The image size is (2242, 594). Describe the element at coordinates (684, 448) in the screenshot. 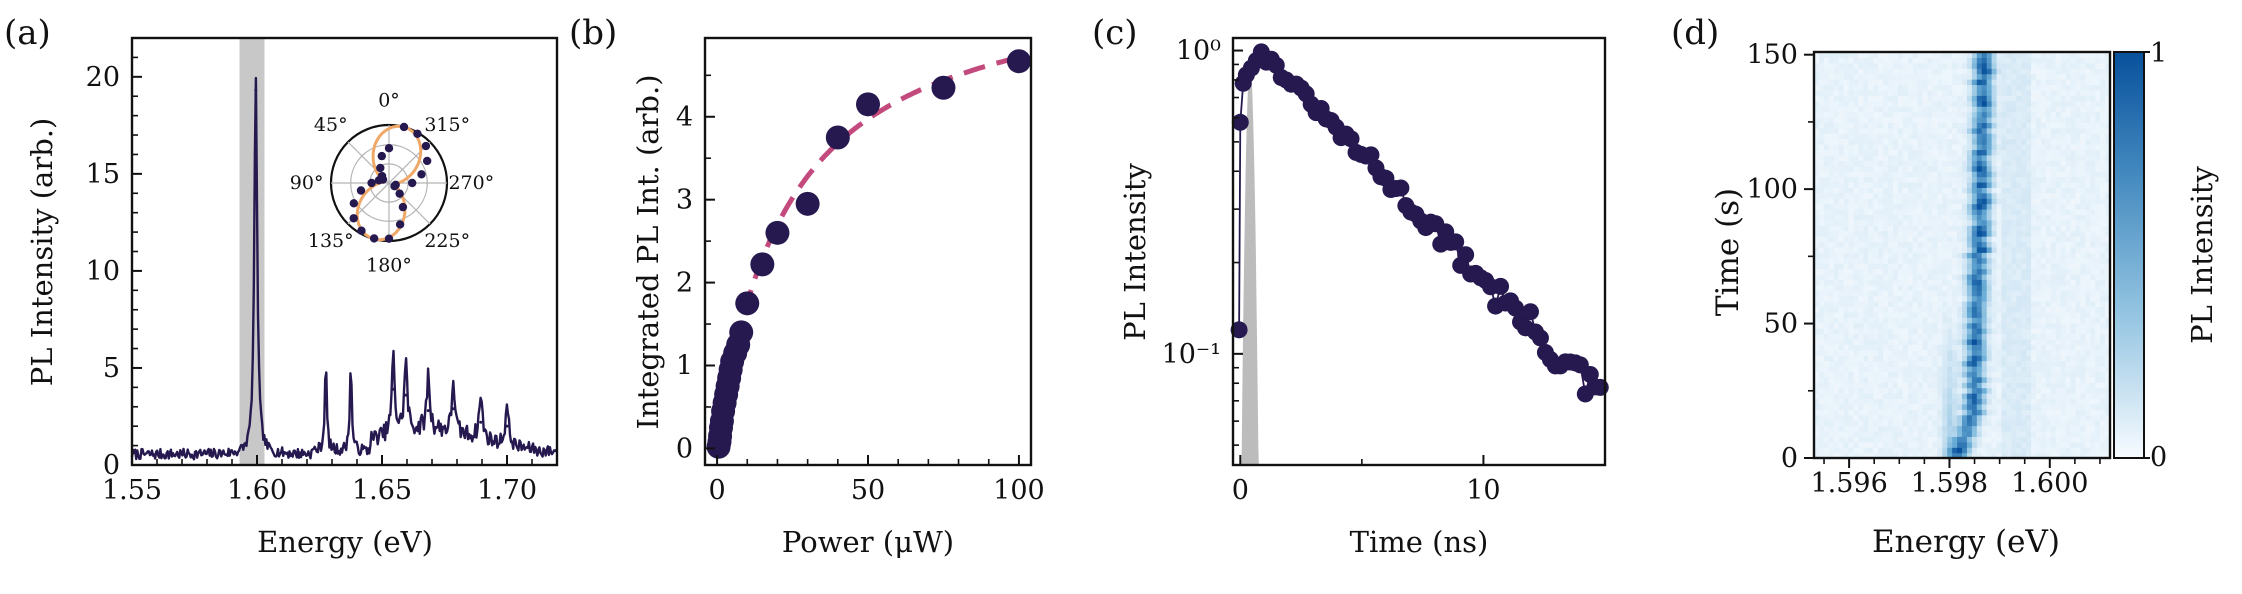

I see `panel-b-ytick-label: 0` at that location.